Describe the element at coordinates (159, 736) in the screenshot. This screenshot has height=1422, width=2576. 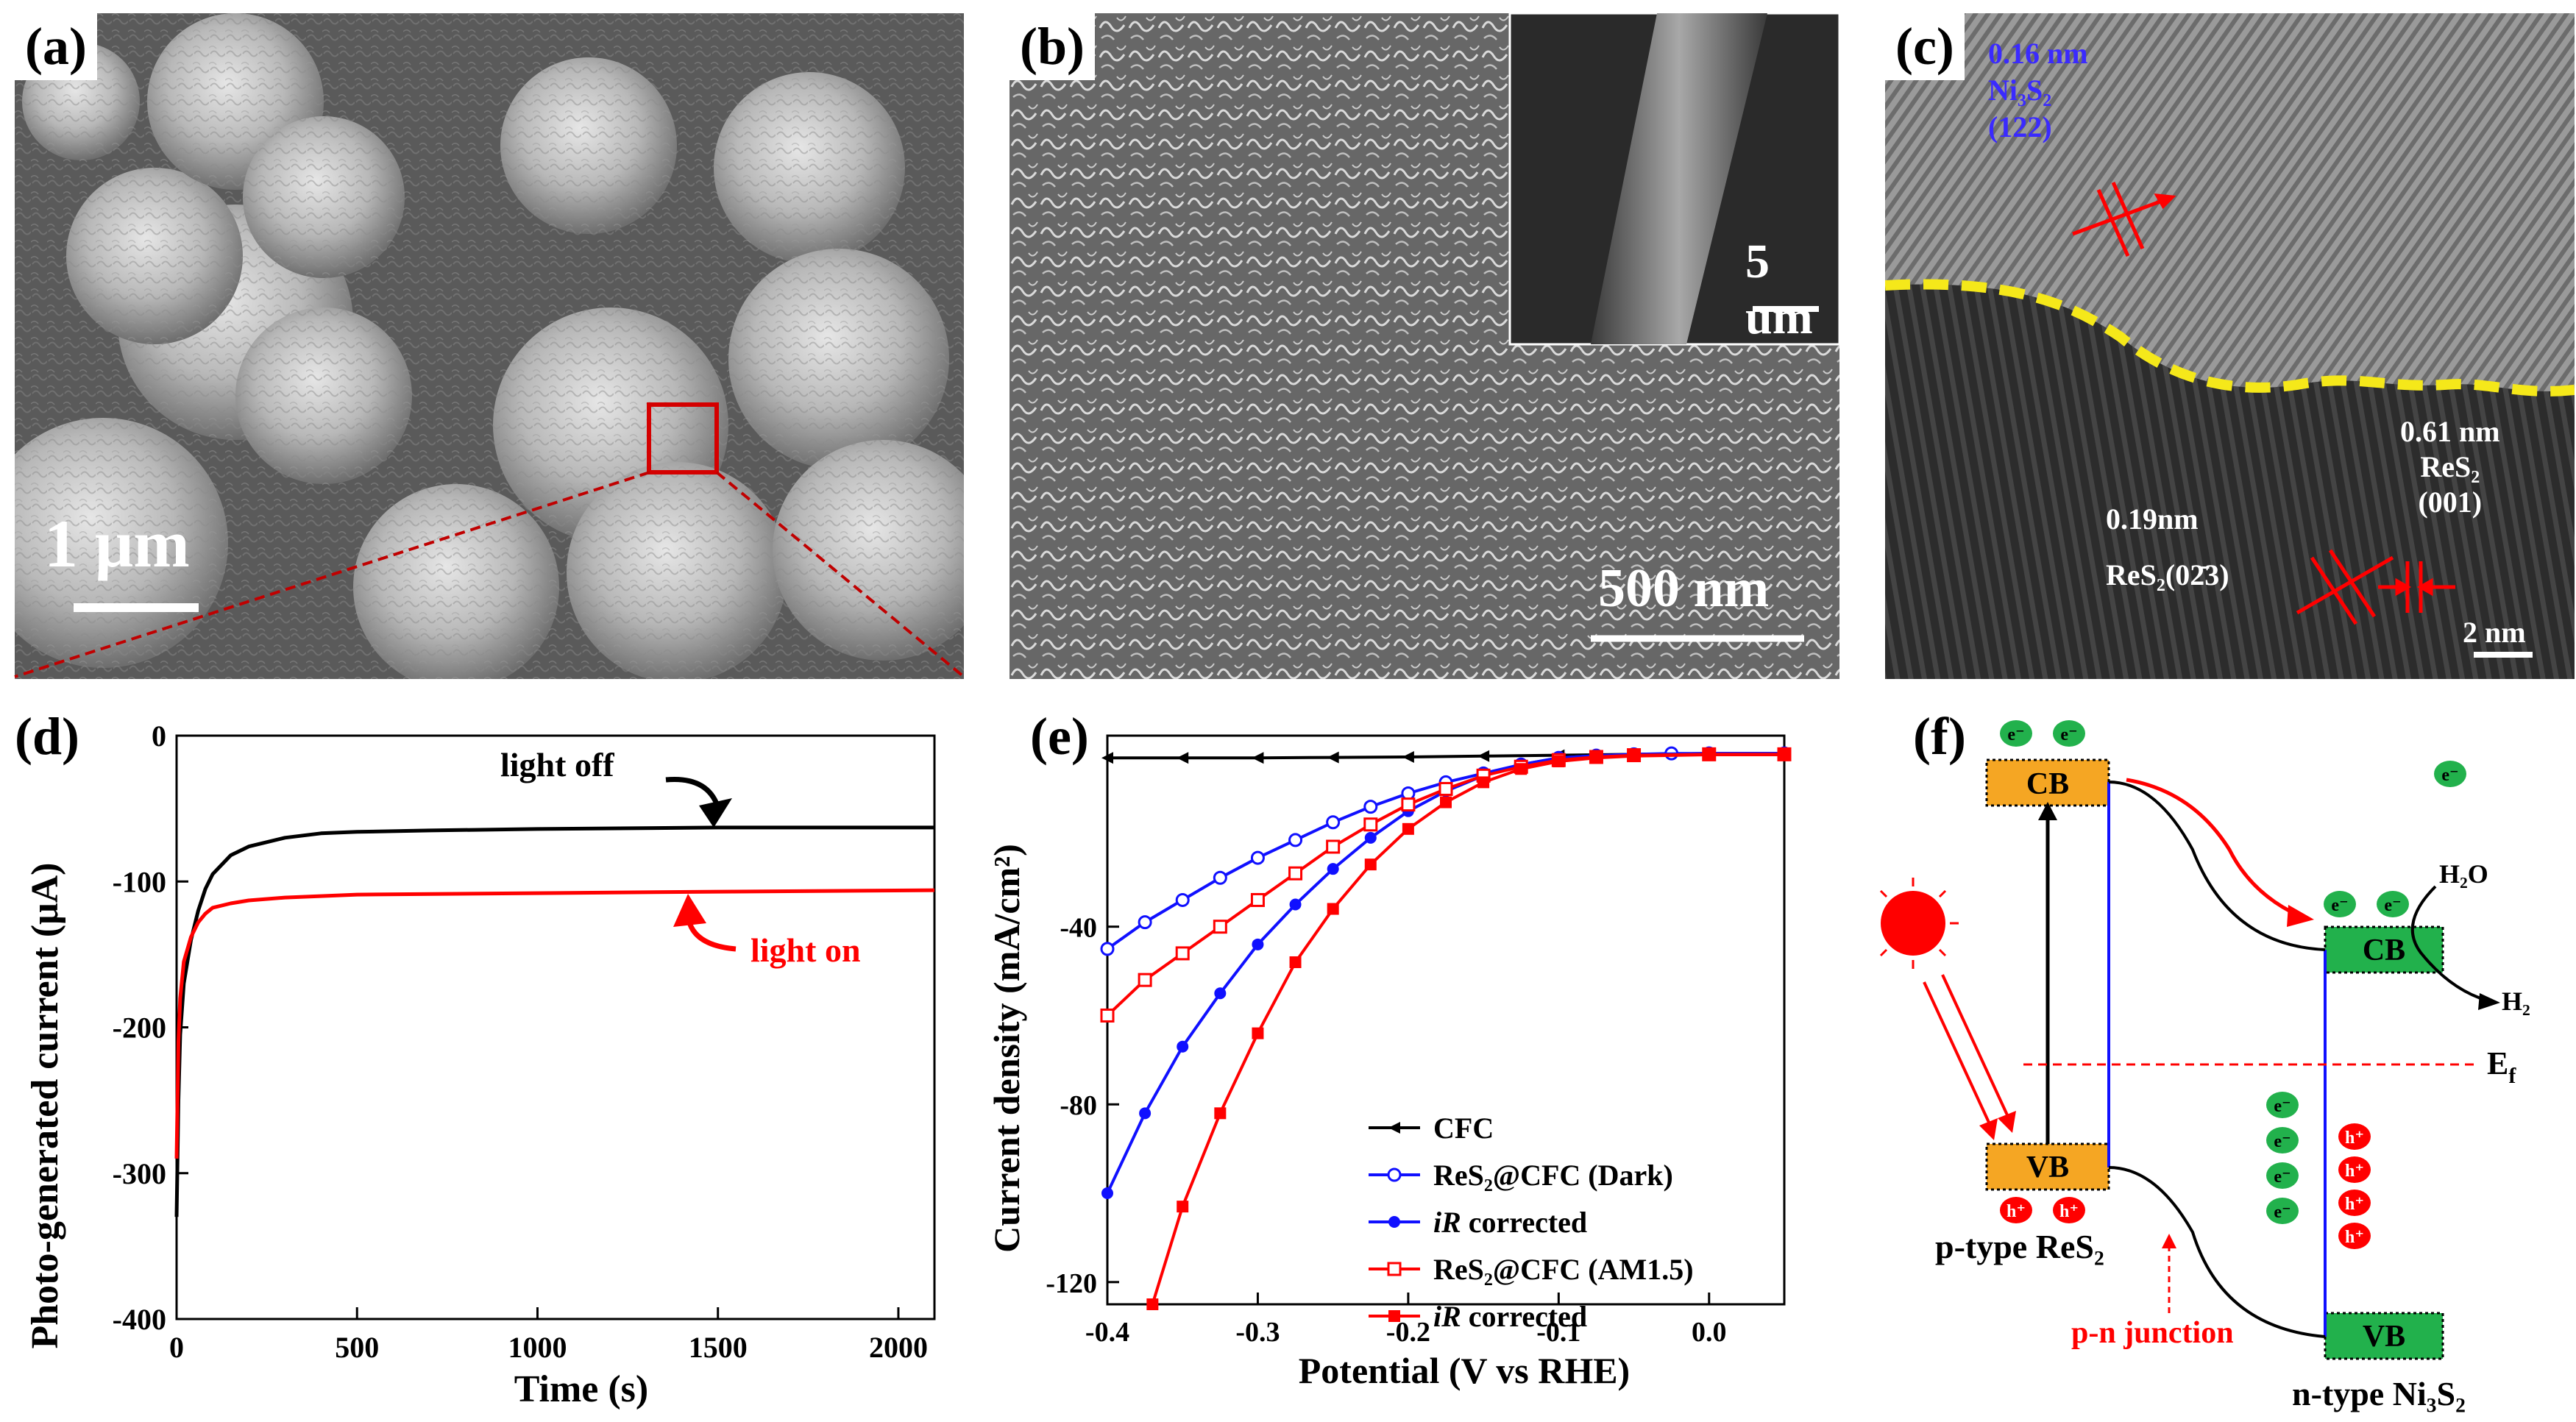
I see `y-tick-label-d: 0` at that location.